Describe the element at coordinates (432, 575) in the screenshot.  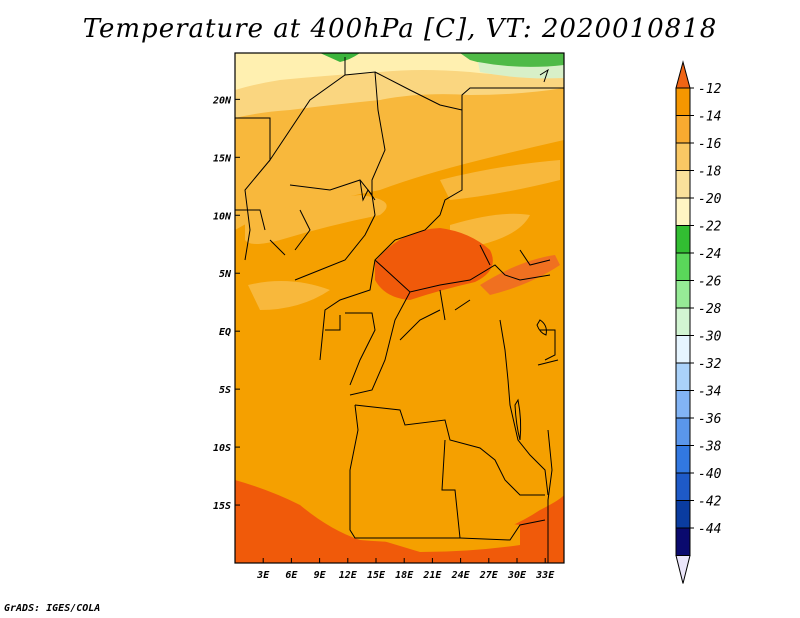
I see `x-tick-label: 21E` at that location.